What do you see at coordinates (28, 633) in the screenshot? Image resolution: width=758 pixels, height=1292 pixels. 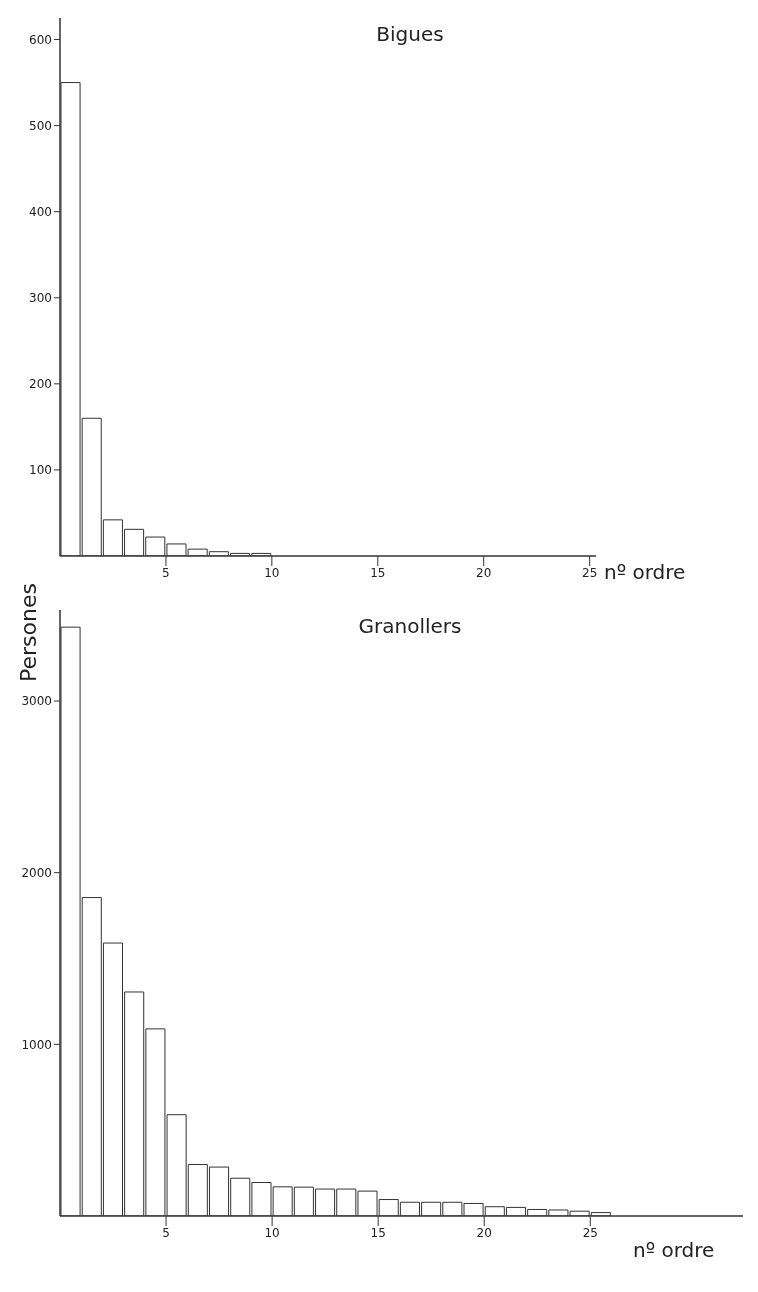 I see `y-axis-title: Persones` at bounding box center [28, 633].